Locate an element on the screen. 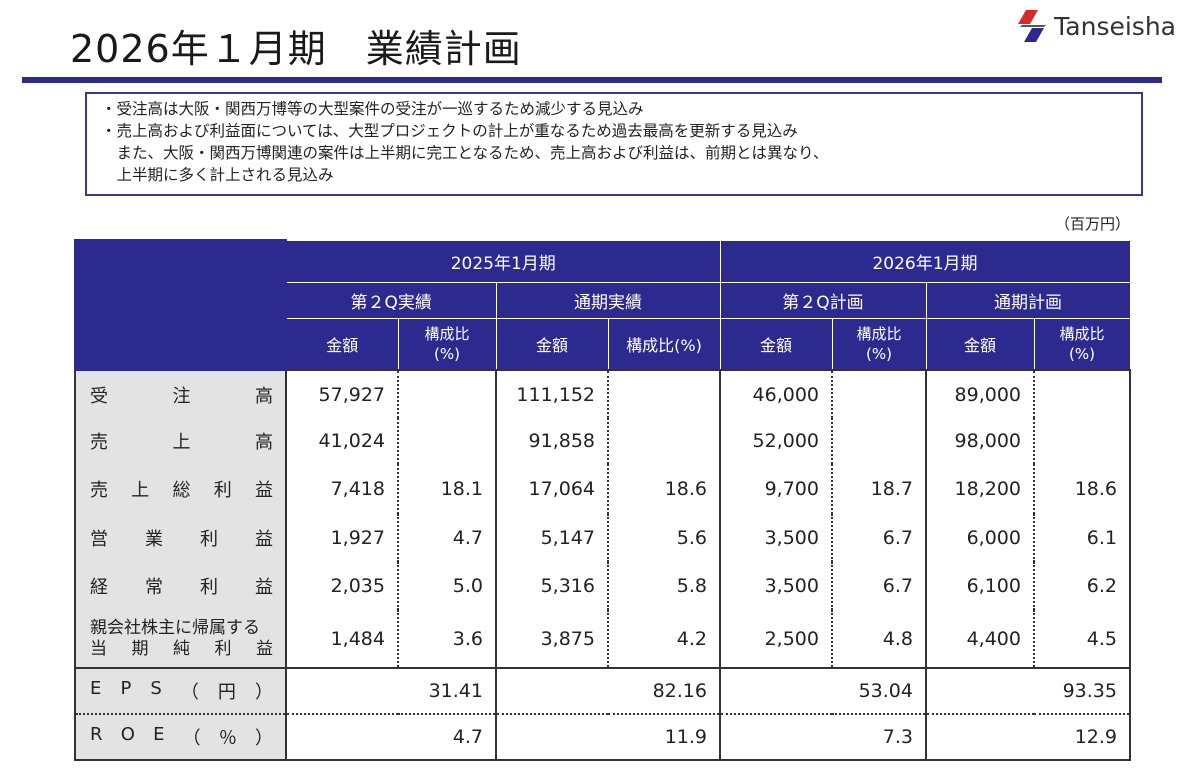  amount-cell: 4,400 is located at coordinates (980, 639).